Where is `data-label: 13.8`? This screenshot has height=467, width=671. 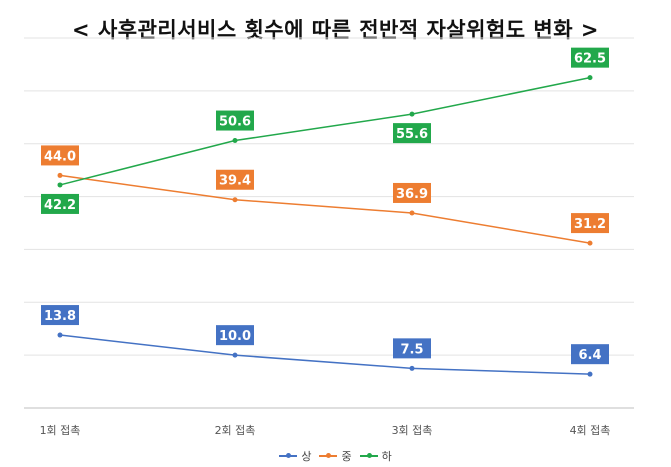 data-label: 13.8 is located at coordinates (60, 316).